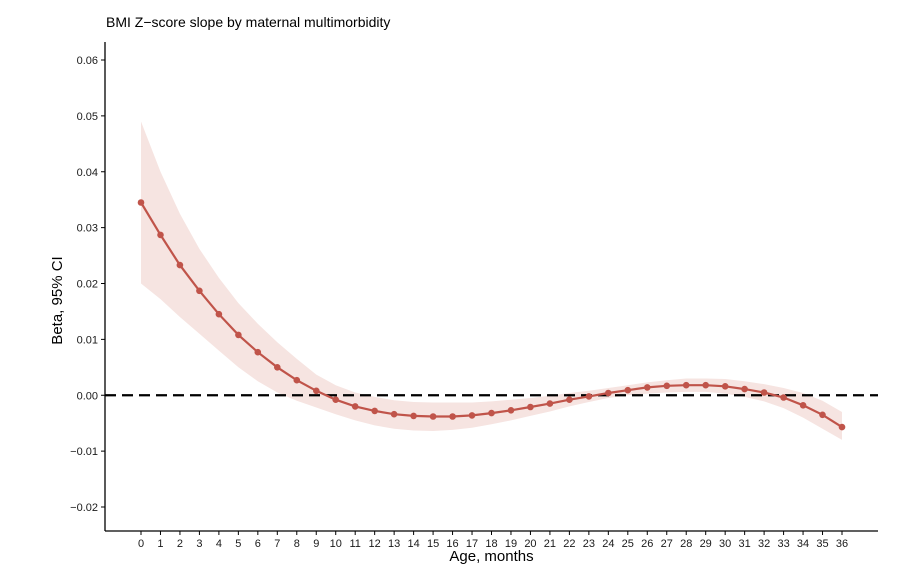 The image size is (903, 568). I want to click on x-tick-label: 13, so click(394, 544).